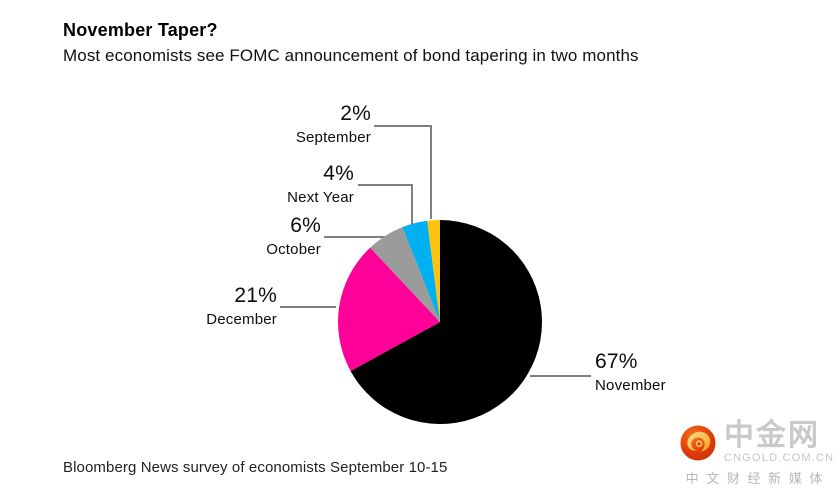 This screenshot has height=494, width=838. Describe the element at coordinates (772, 435) in the screenshot. I see `watermark-site-name: 中金网` at that location.